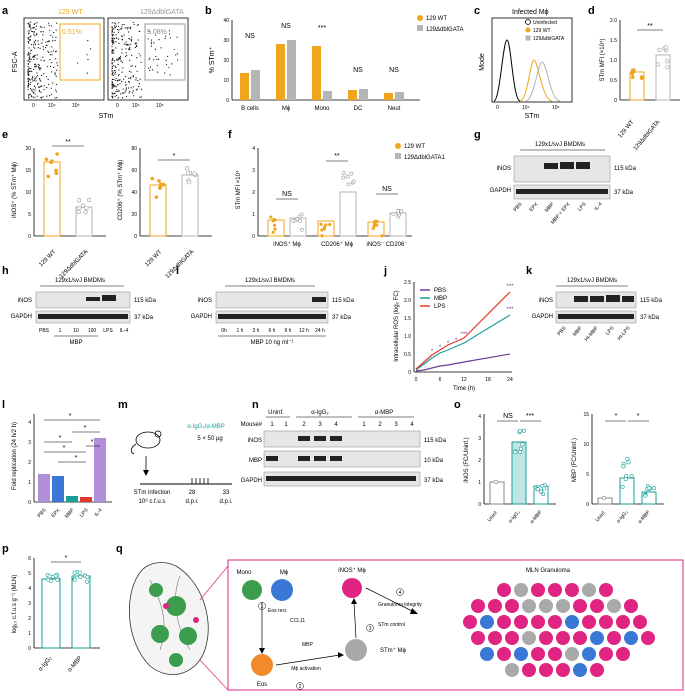 This screenshot has height=697, width=685. I want to click on tick: 10⁴, so click(136, 106).